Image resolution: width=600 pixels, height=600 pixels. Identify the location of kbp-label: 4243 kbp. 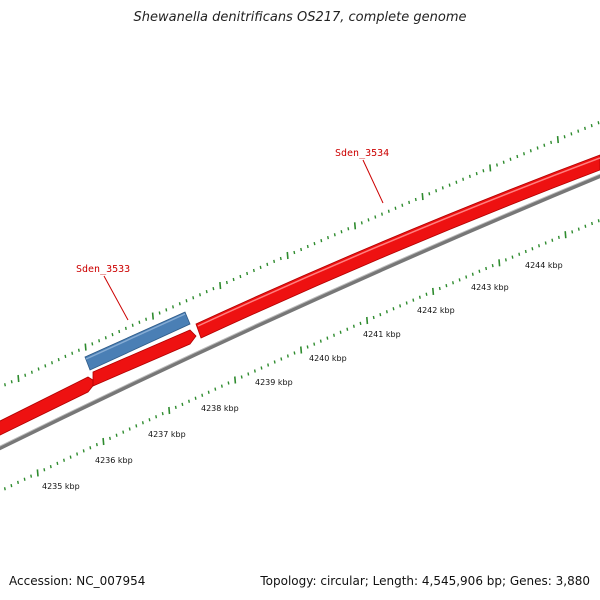
(490, 287).